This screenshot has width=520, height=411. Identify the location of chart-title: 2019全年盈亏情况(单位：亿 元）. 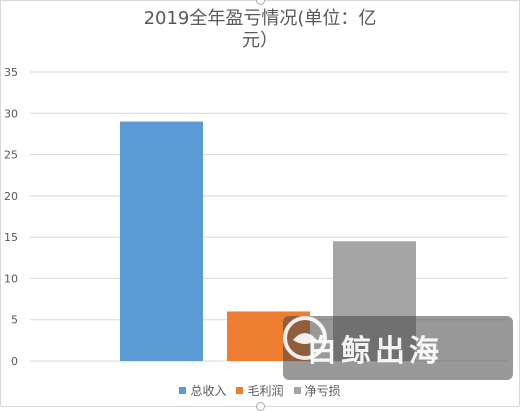
(260, 30).